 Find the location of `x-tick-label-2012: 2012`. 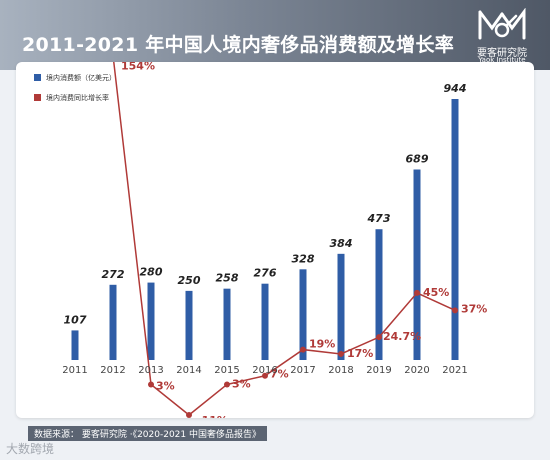

x-tick-label-2012: 2012 is located at coordinates (112, 370).